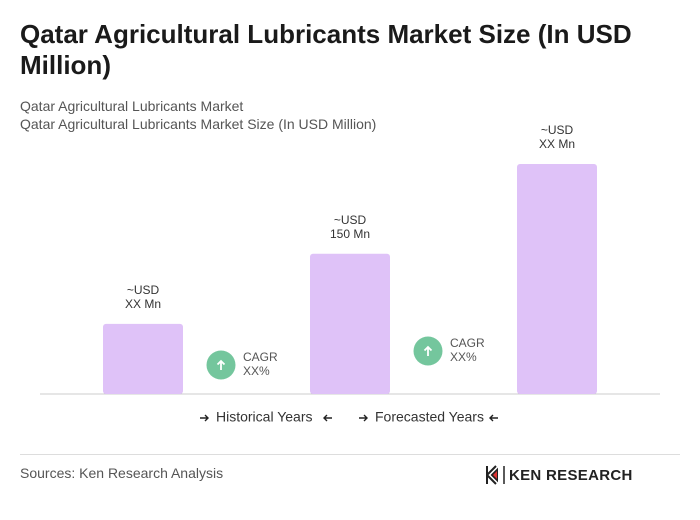  What do you see at coordinates (122, 473) in the screenshot?
I see `source: Sources: Ken Research Analysis` at bounding box center [122, 473].